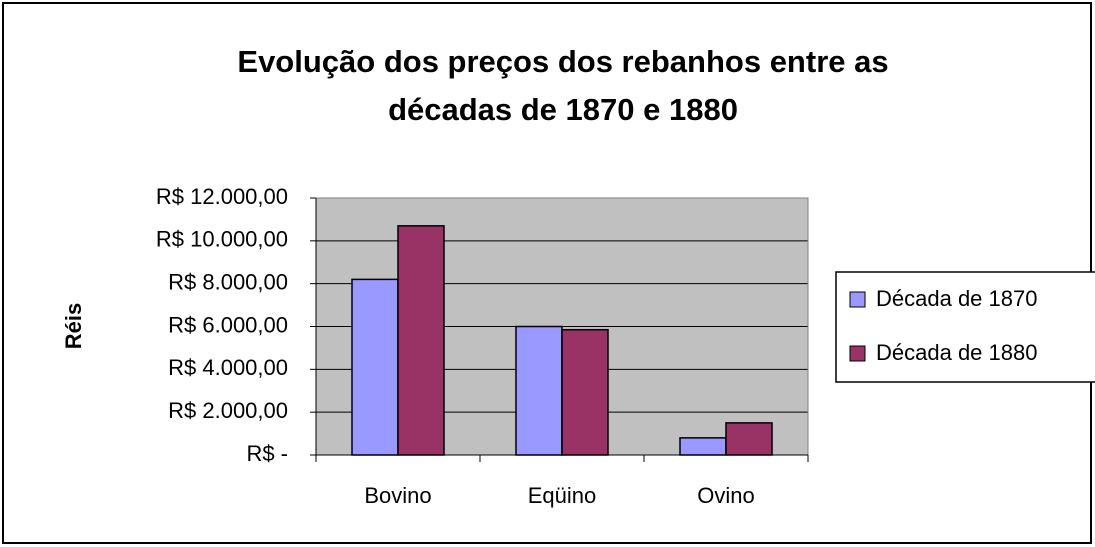 The height and width of the screenshot is (547, 1095). I want to click on y-tick-label: R$ 6.000,00, so click(228, 324).